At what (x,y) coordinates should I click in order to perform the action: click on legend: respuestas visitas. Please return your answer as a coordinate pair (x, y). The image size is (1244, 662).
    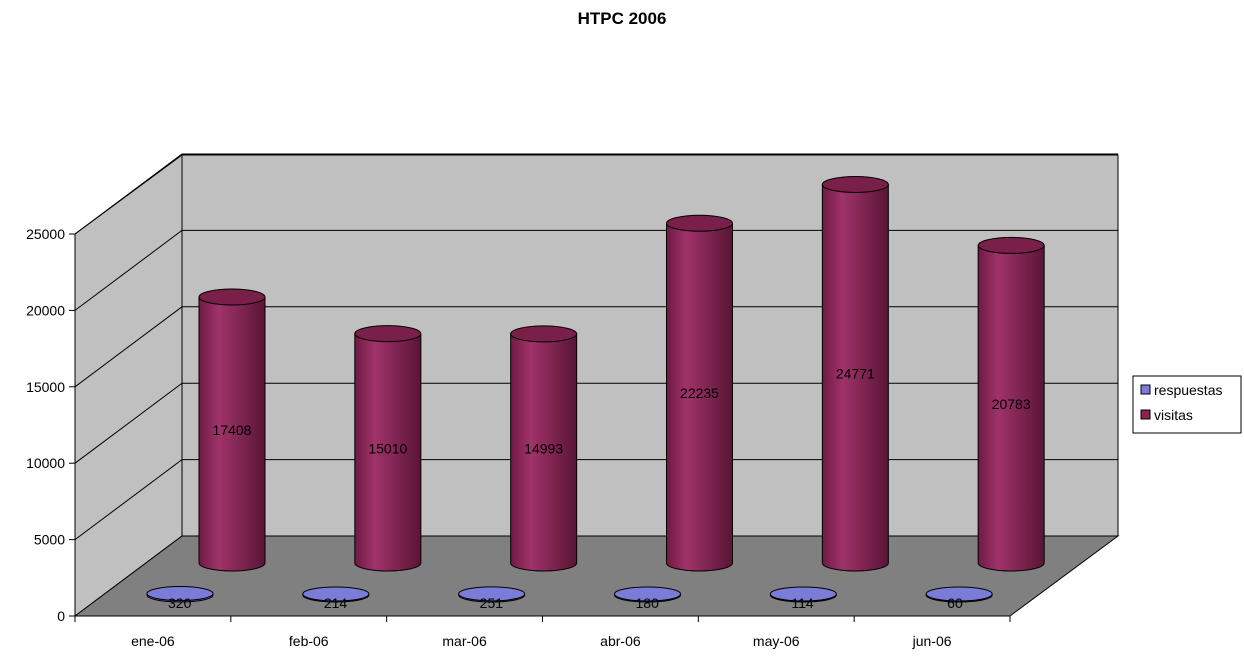
    Looking at the image, I should click on (1187, 404).